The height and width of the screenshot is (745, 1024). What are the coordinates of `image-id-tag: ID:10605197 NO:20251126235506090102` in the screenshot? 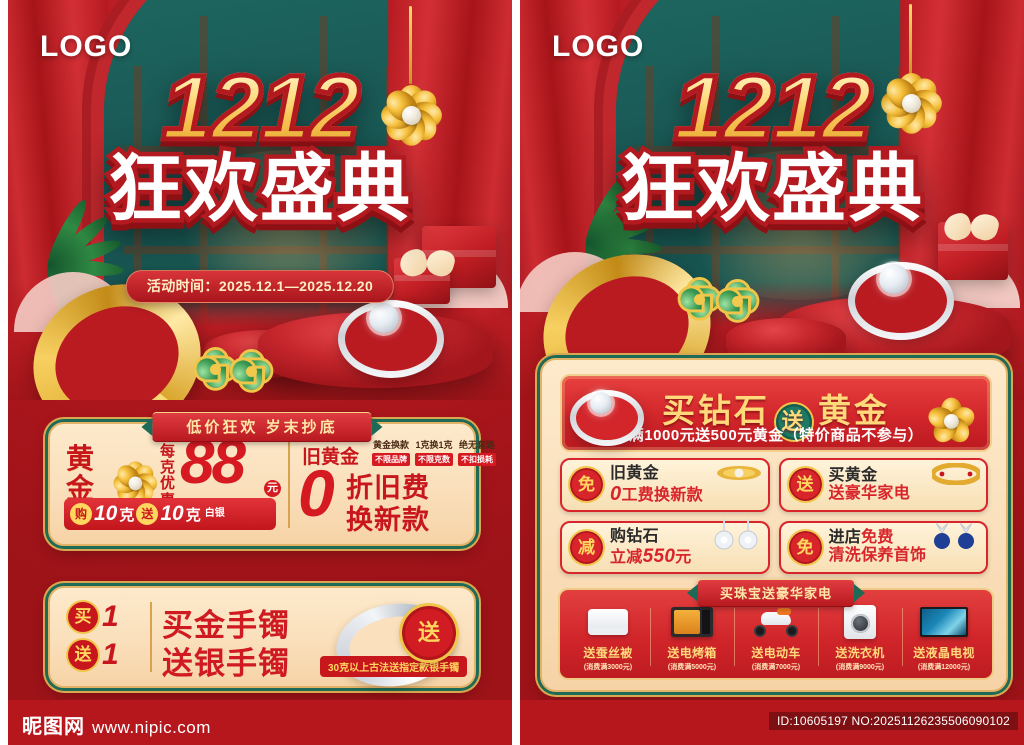 It's located at (893, 721).